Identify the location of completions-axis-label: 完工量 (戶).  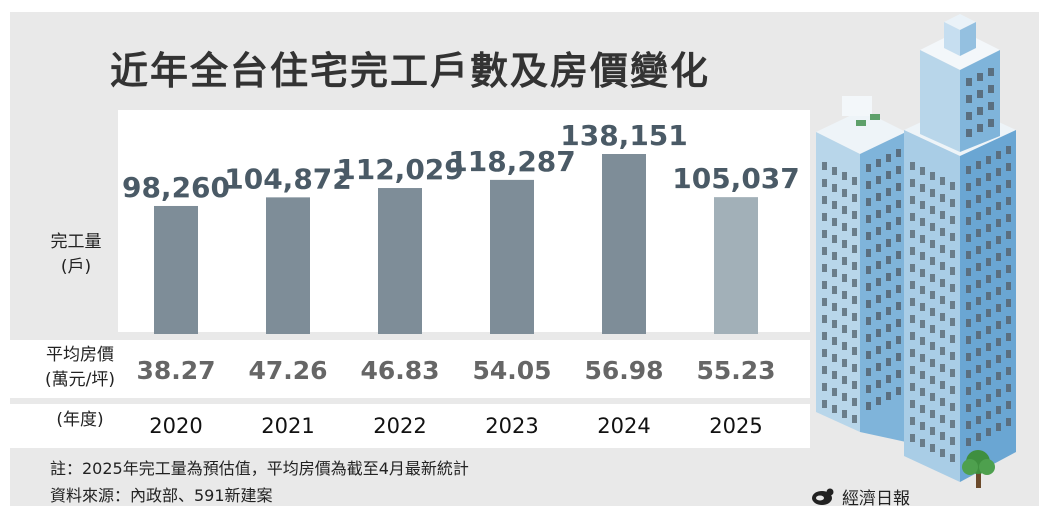
(76, 255).